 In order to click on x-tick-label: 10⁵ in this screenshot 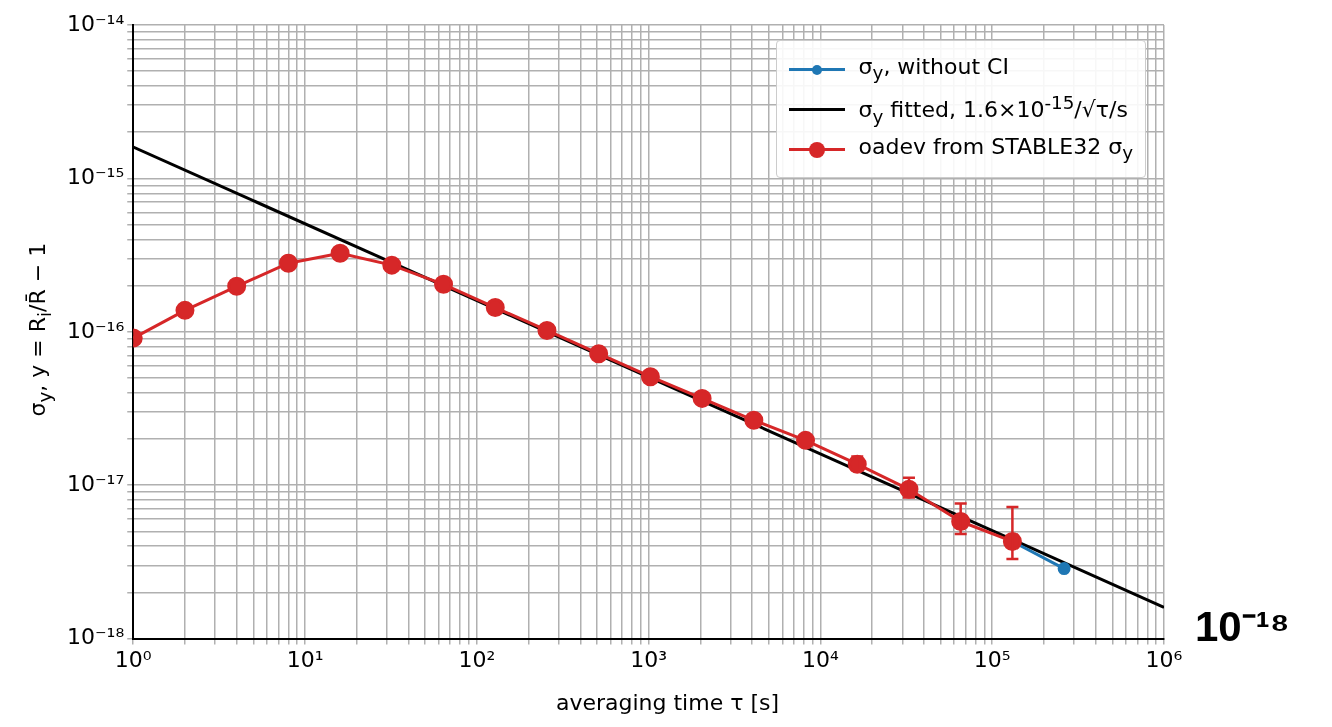, I will do `click(992, 659)`.